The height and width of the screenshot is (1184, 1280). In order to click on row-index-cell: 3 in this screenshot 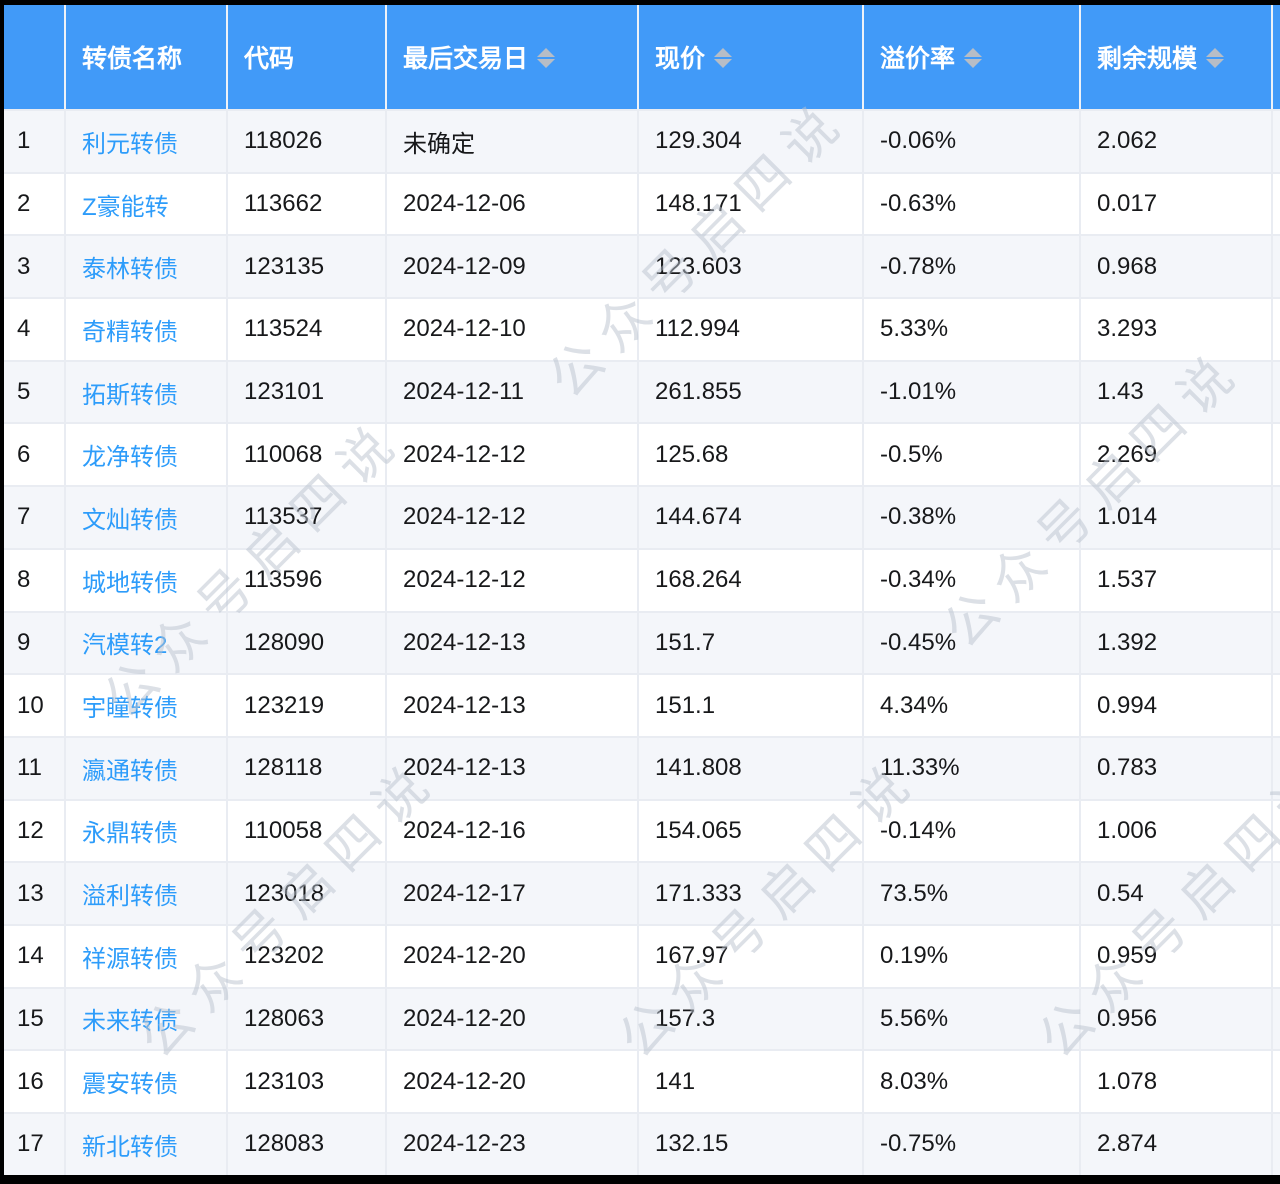, I will do `click(34, 267)`.